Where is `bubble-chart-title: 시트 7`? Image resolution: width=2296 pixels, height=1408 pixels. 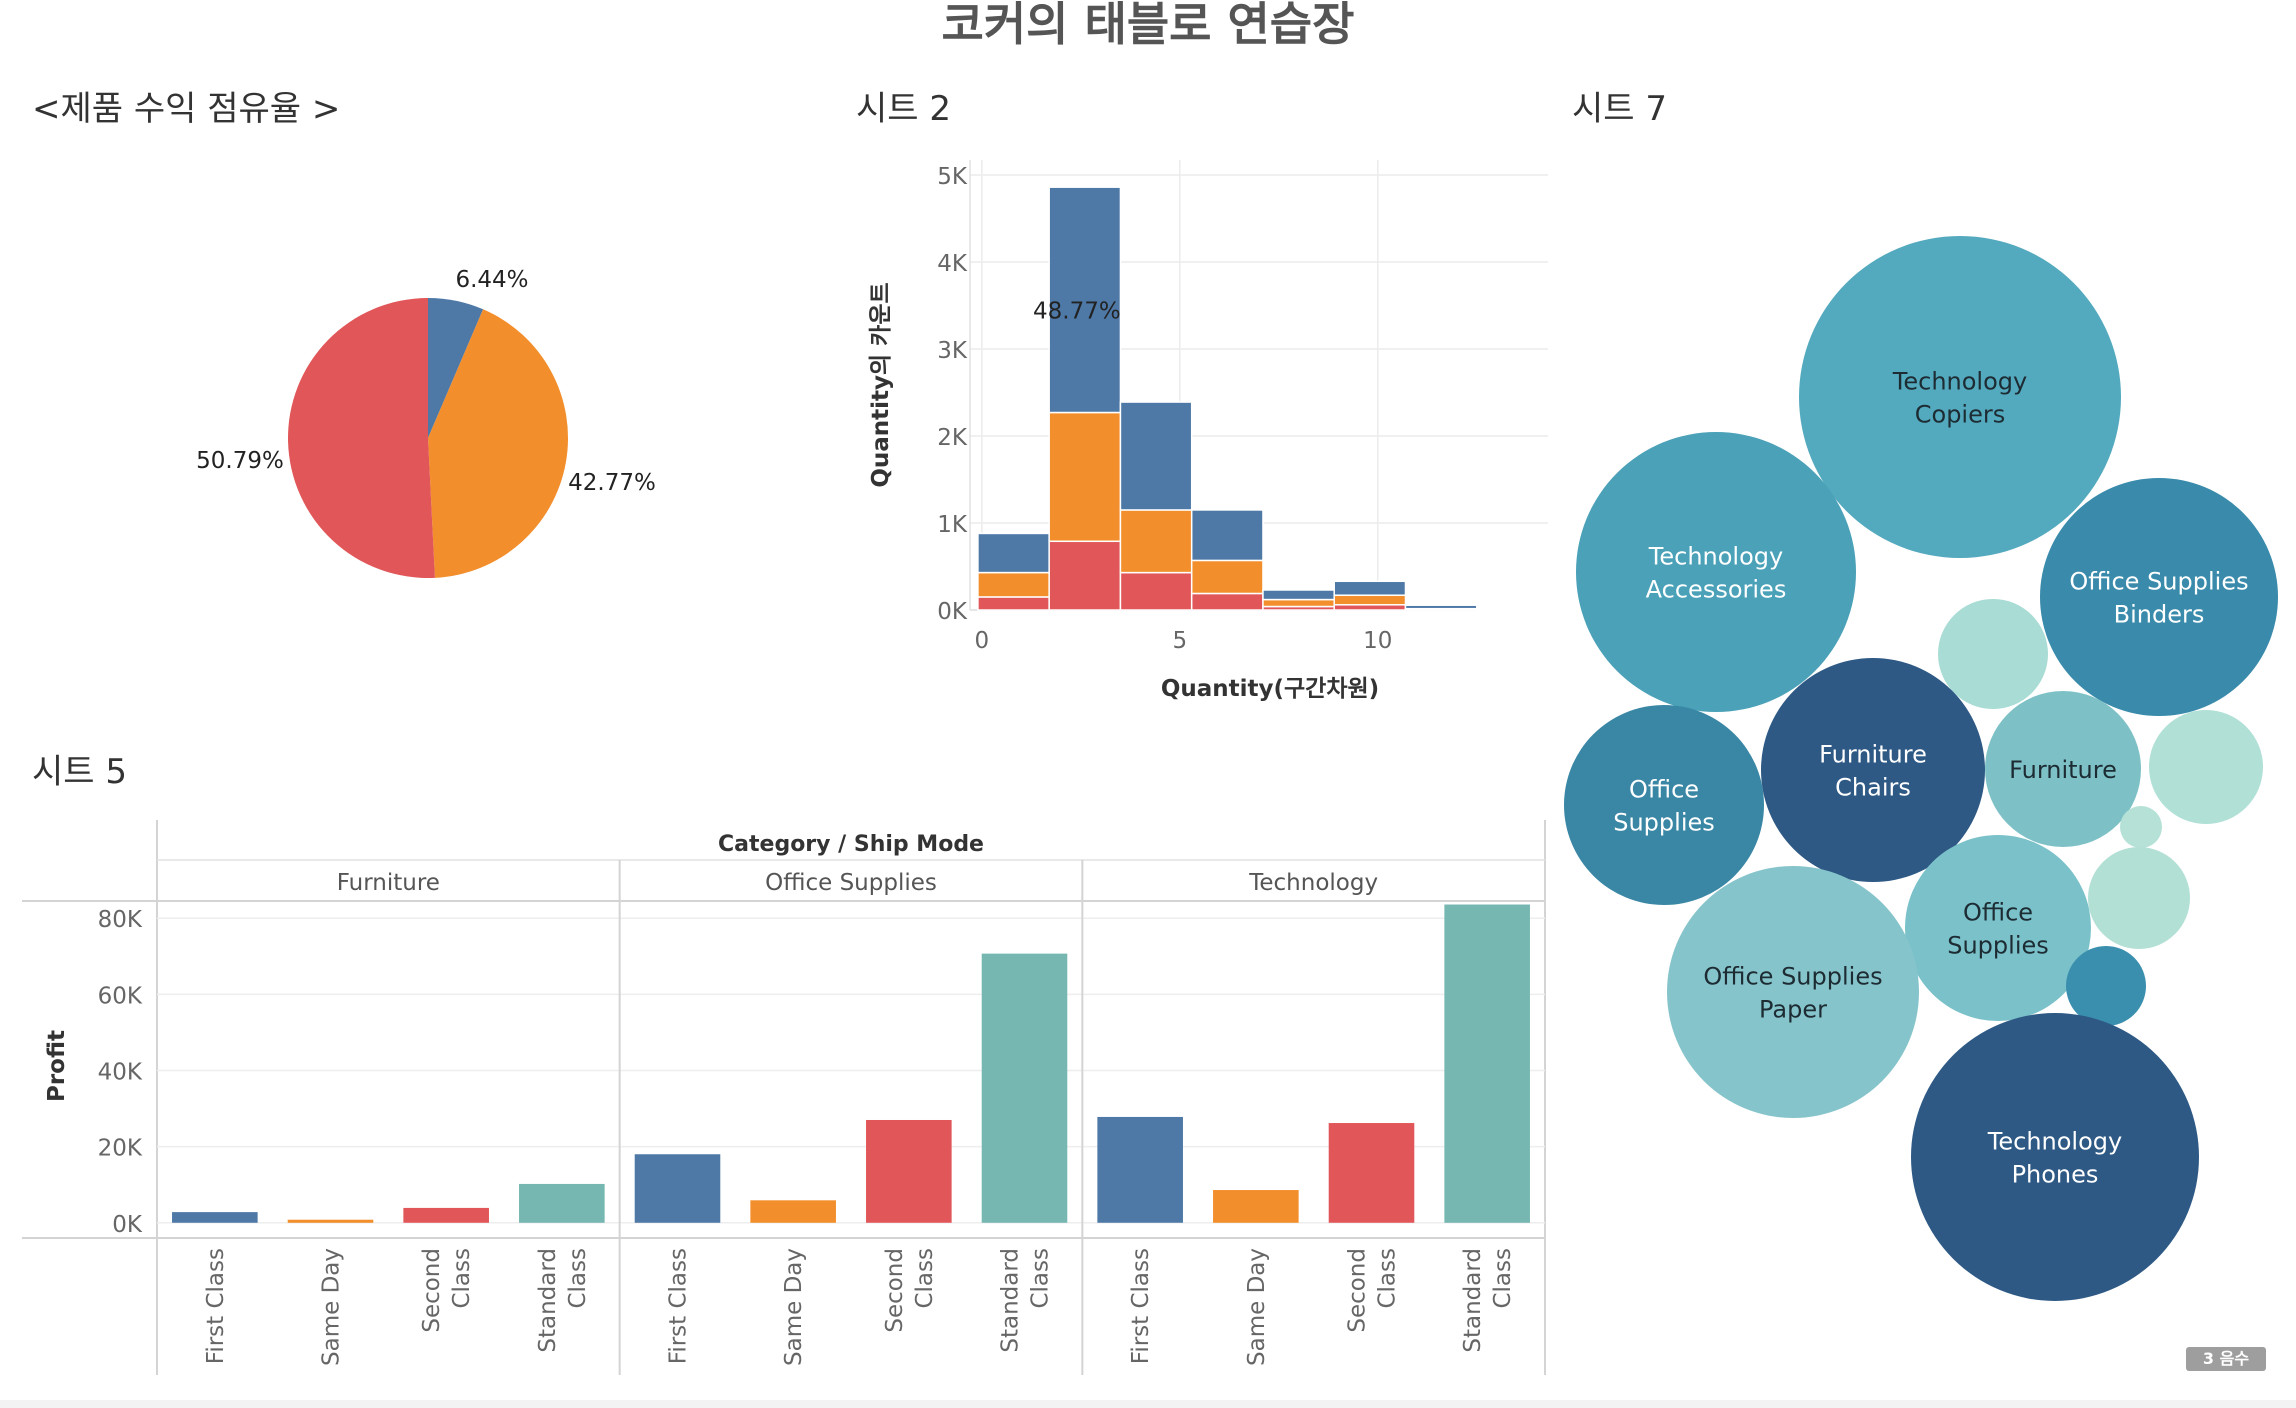
bubble-chart-title: 시트 7 is located at coordinates (1619, 109).